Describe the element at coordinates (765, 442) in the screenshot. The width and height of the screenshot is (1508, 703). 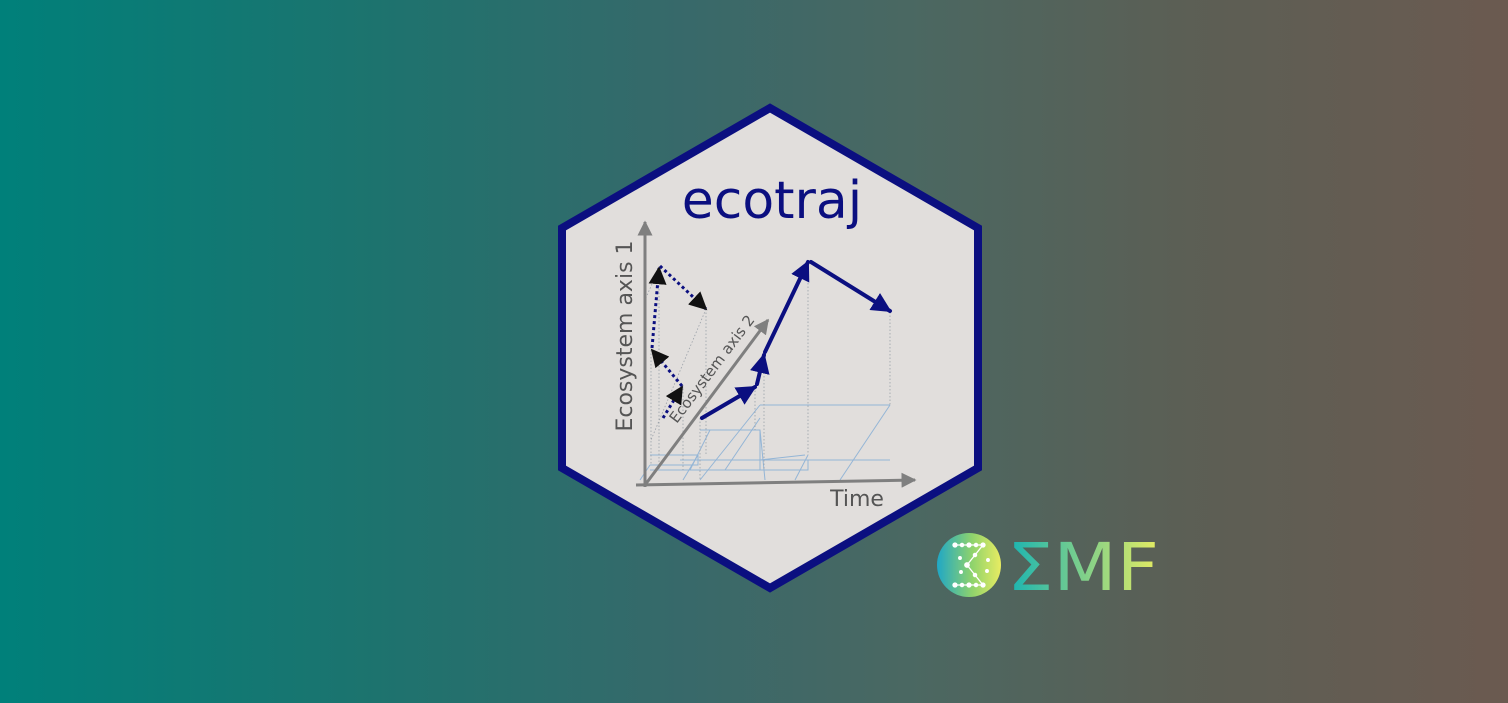
I see `projection-grid` at that location.